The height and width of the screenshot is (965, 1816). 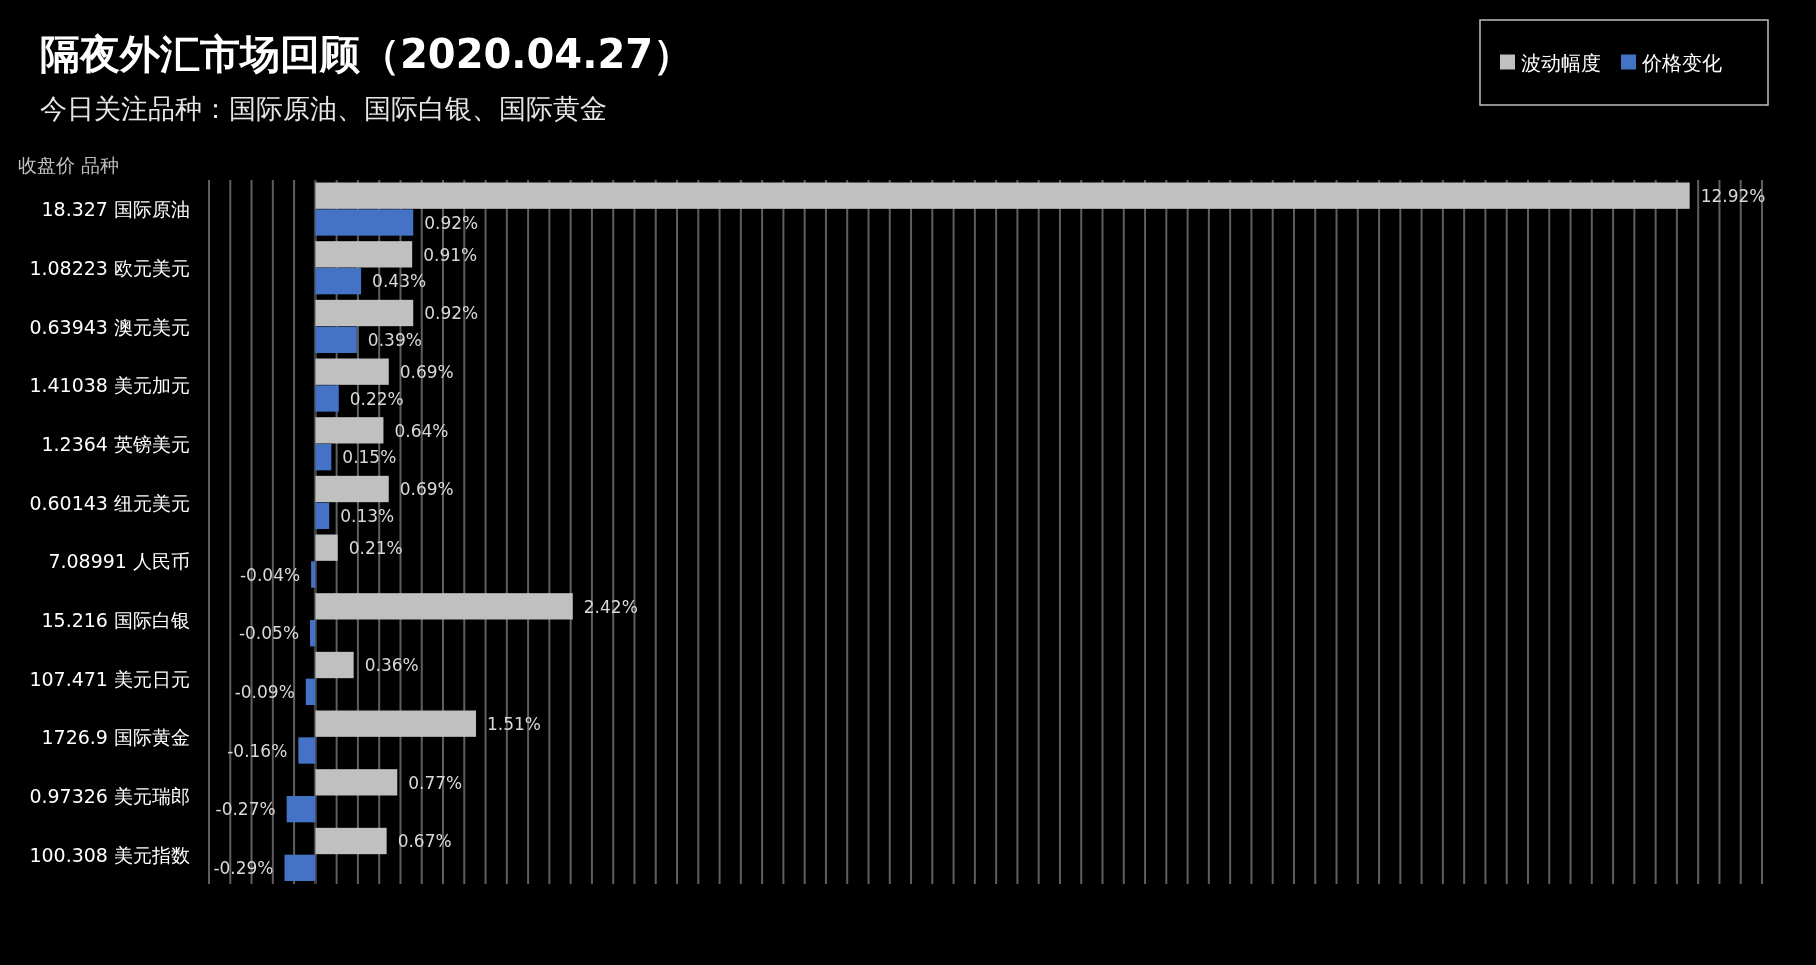 I want to click on data-label: 0.13%, so click(x=367, y=516).